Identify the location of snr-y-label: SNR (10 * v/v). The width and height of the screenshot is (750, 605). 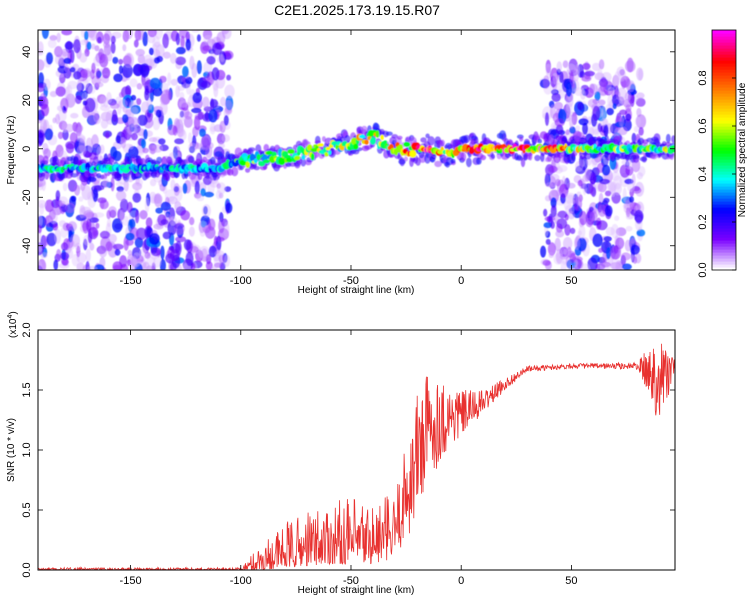
(11, 450).